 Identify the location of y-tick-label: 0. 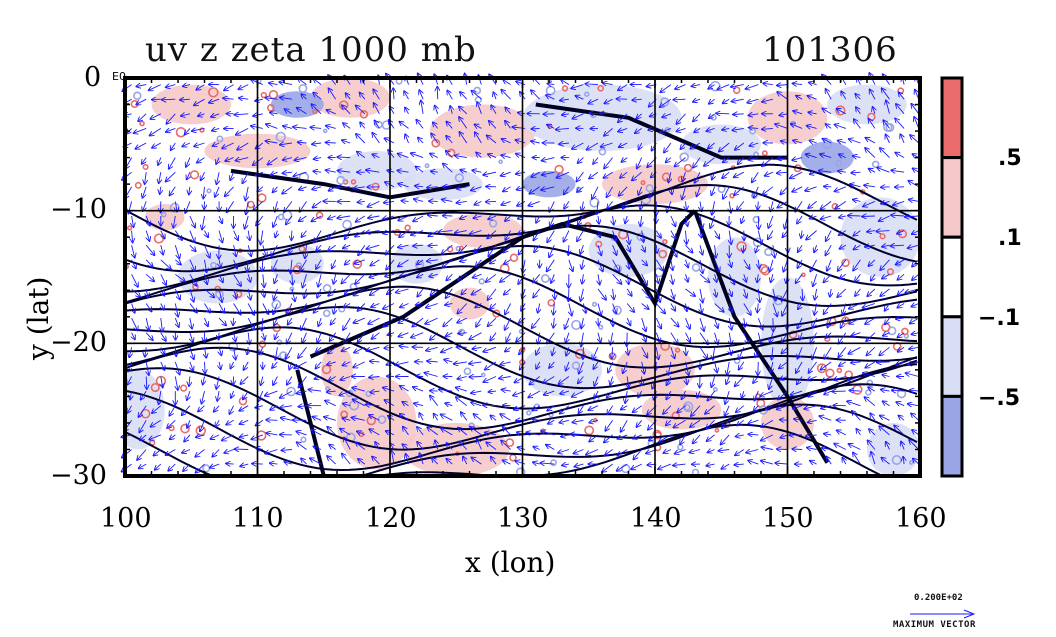
(93, 77).